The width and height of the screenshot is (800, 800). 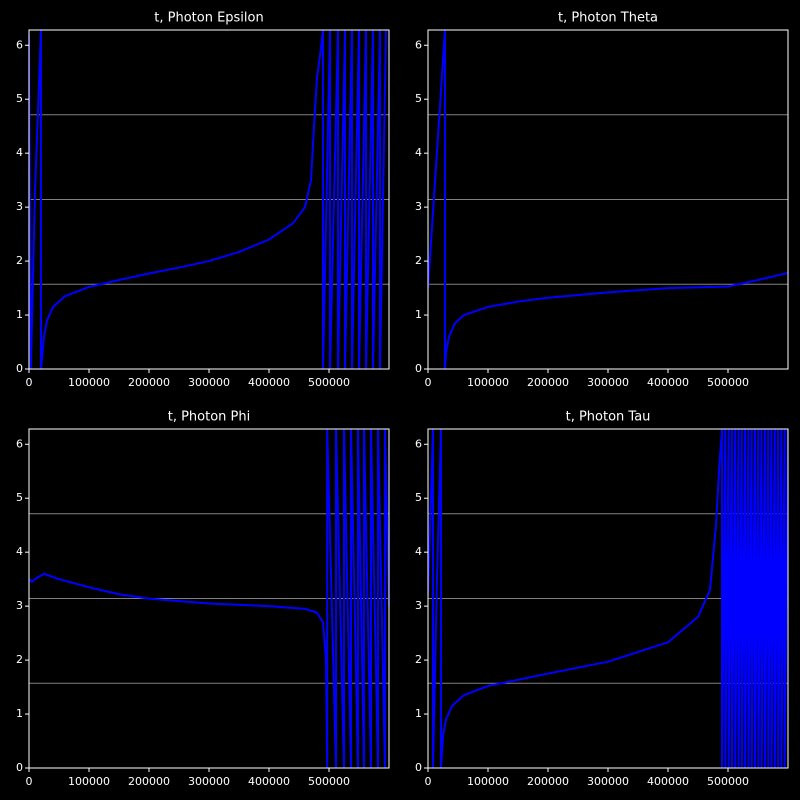 I want to click on chart-title: t, Photon Epsilon, so click(x=208, y=18).